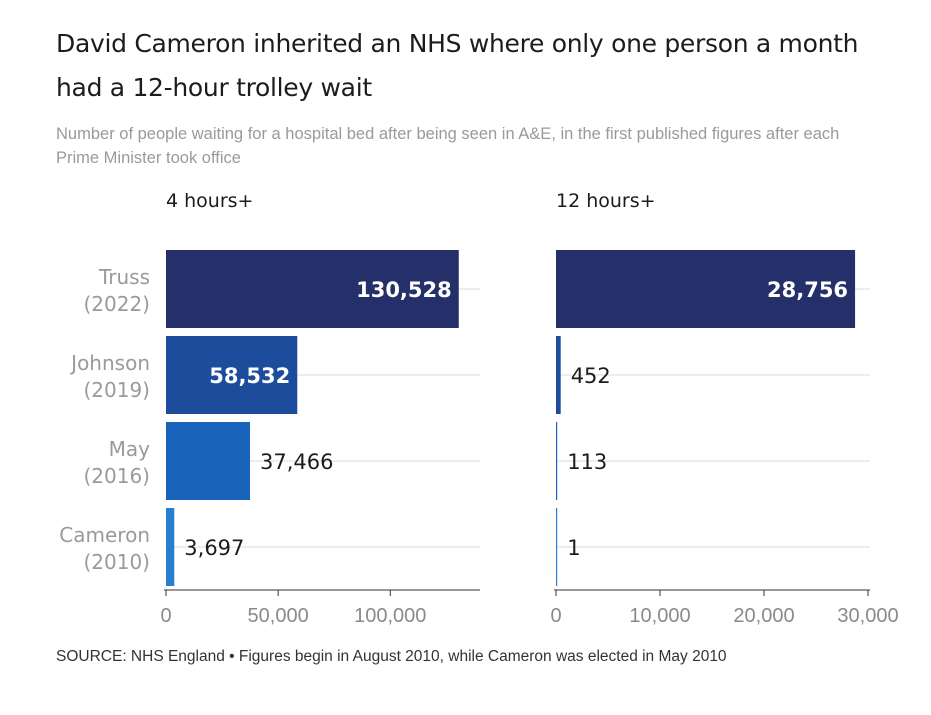 The height and width of the screenshot is (715, 931). Describe the element at coordinates (557, 547) in the screenshot. I see `panel-12h-bar-cameron` at that location.